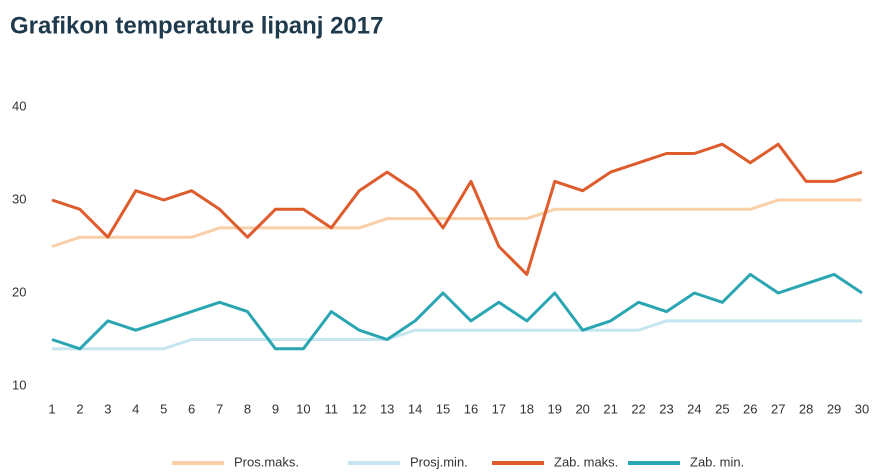  What do you see at coordinates (247, 408) in the screenshot?
I see `x-tick-label: 8` at bounding box center [247, 408].